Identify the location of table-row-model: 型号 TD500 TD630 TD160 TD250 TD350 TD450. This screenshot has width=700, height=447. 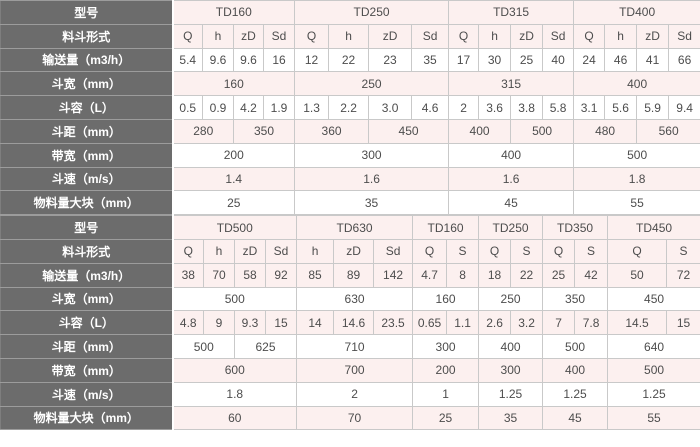
(350, 227).